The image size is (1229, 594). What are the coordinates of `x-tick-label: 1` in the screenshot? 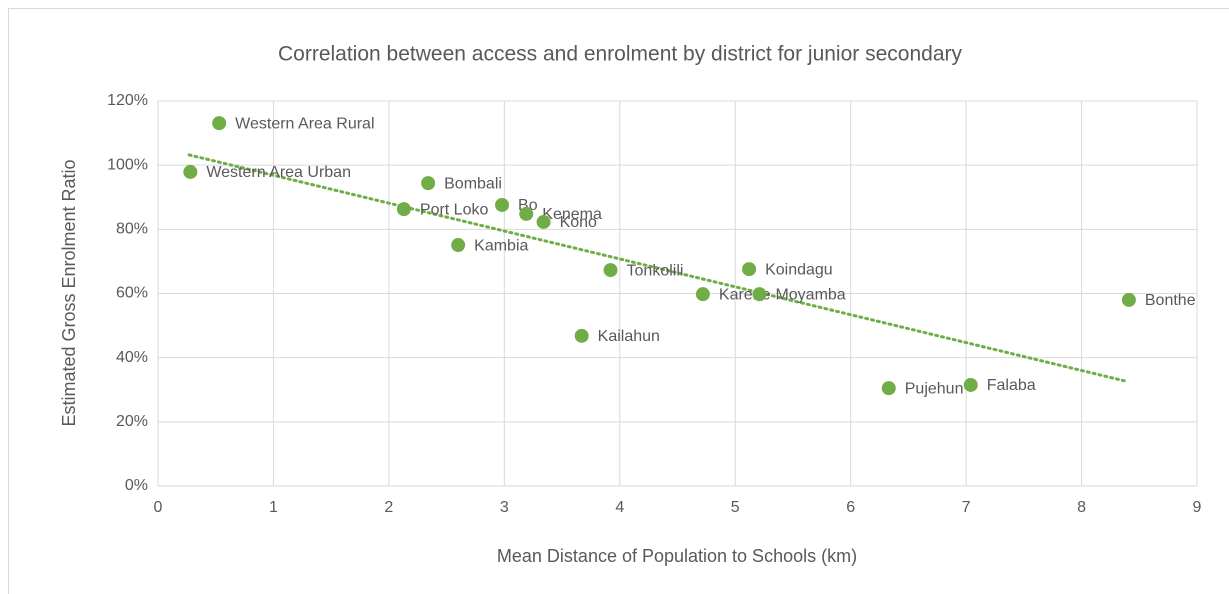 It's located at (273, 507).